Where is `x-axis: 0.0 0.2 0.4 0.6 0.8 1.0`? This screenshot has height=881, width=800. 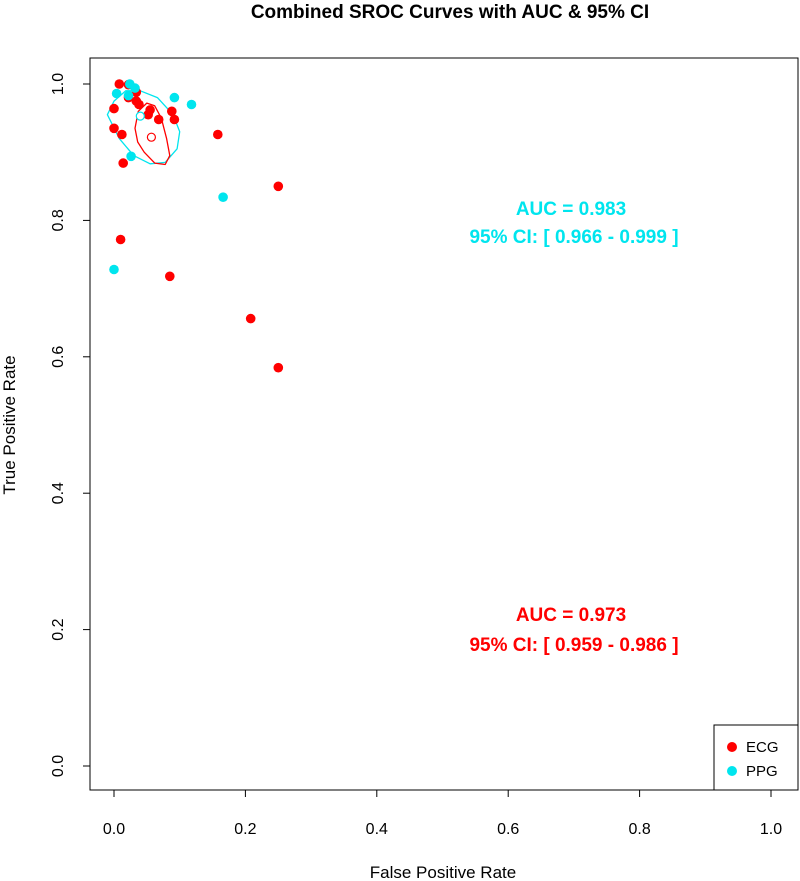
x-axis: 0.0 0.2 0.4 0.6 0.8 1.0 is located at coordinates (442, 813).